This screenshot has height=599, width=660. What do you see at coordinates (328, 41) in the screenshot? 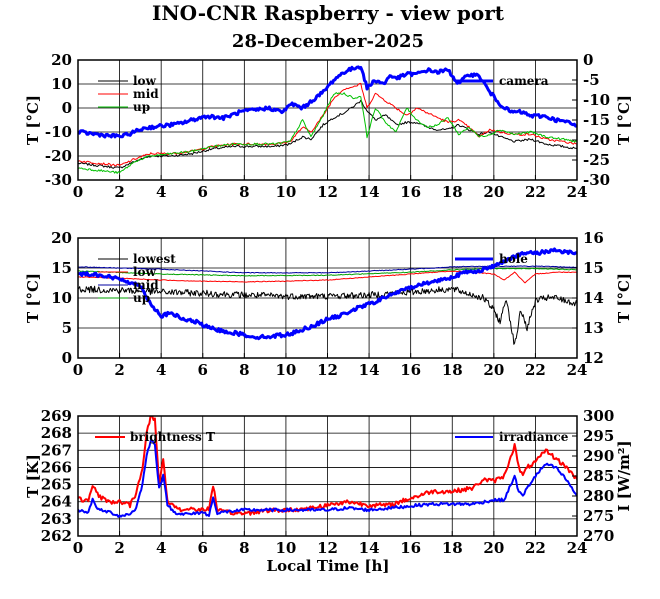
I see `figure-subtitle: 28-December-2025` at bounding box center [328, 41].